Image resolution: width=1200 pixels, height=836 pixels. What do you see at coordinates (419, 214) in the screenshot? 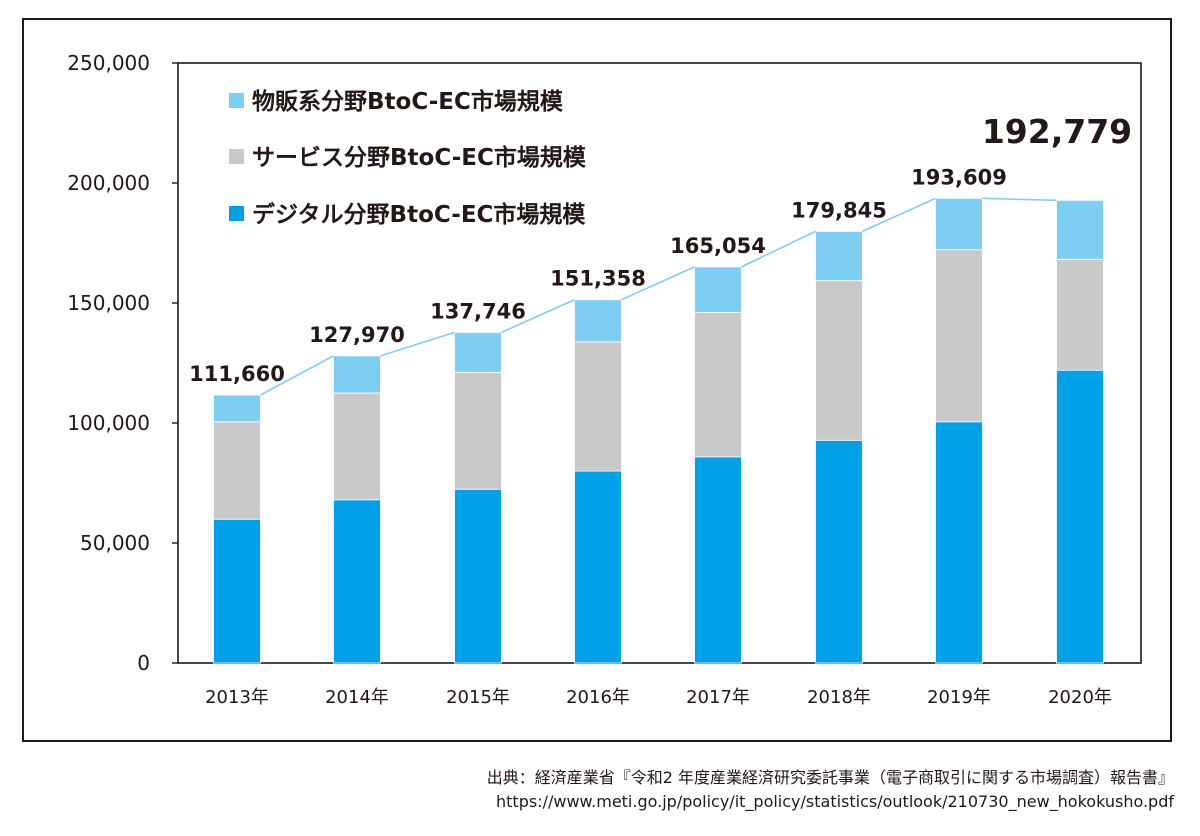
I see `legend-label: デジタル分野BtoC-EC市場規模` at bounding box center [419, 214].